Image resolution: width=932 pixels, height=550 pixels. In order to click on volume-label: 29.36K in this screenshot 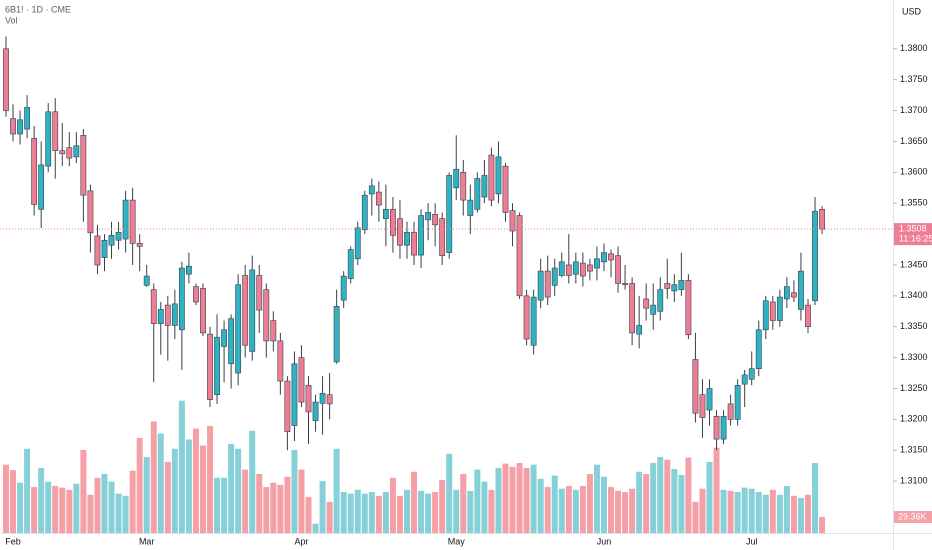, I will do `click(912, 516)`.